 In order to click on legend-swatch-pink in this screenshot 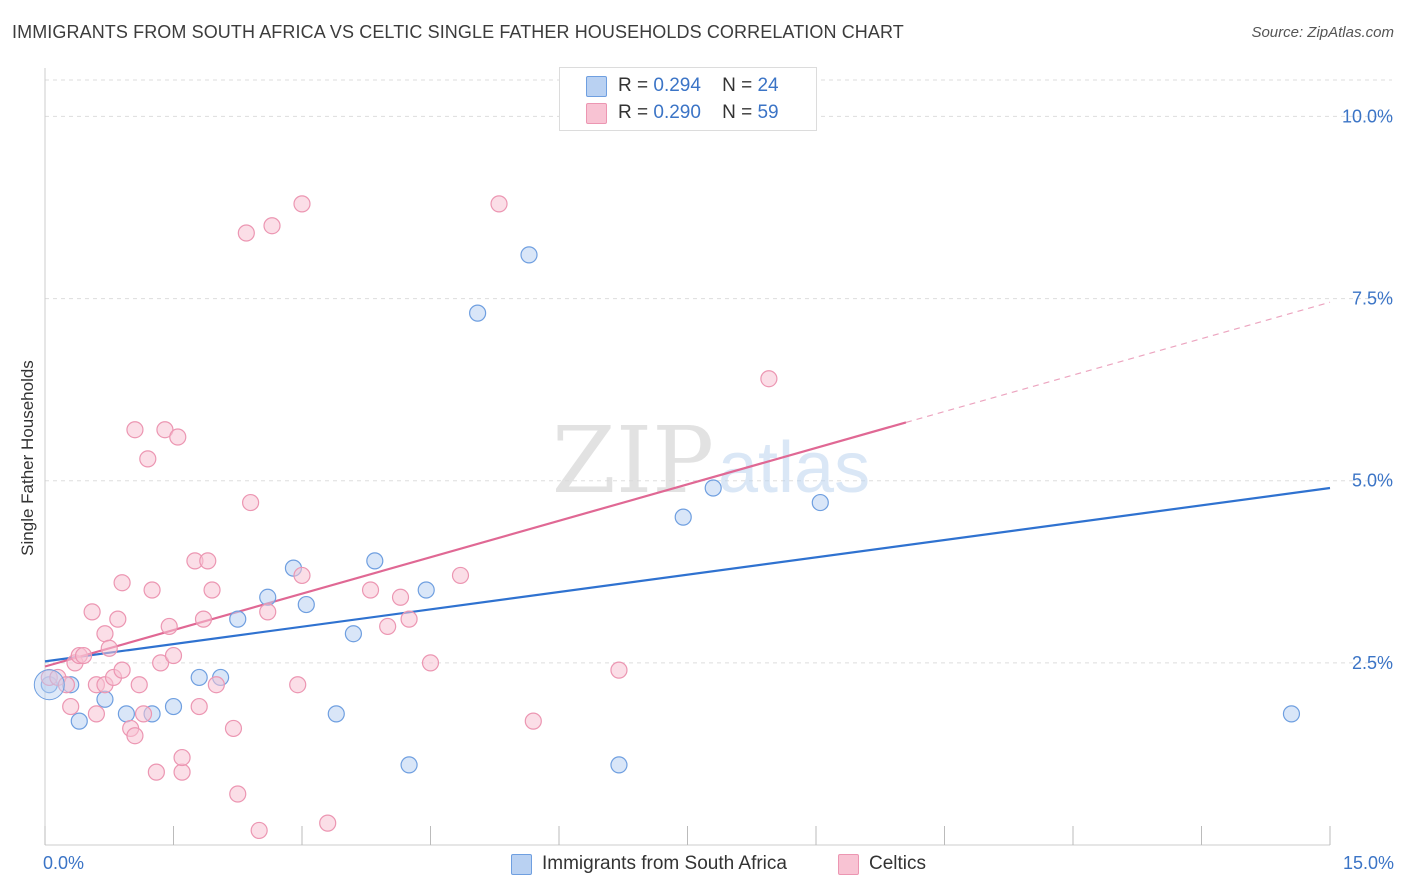, I will do `click(596, 113)`.